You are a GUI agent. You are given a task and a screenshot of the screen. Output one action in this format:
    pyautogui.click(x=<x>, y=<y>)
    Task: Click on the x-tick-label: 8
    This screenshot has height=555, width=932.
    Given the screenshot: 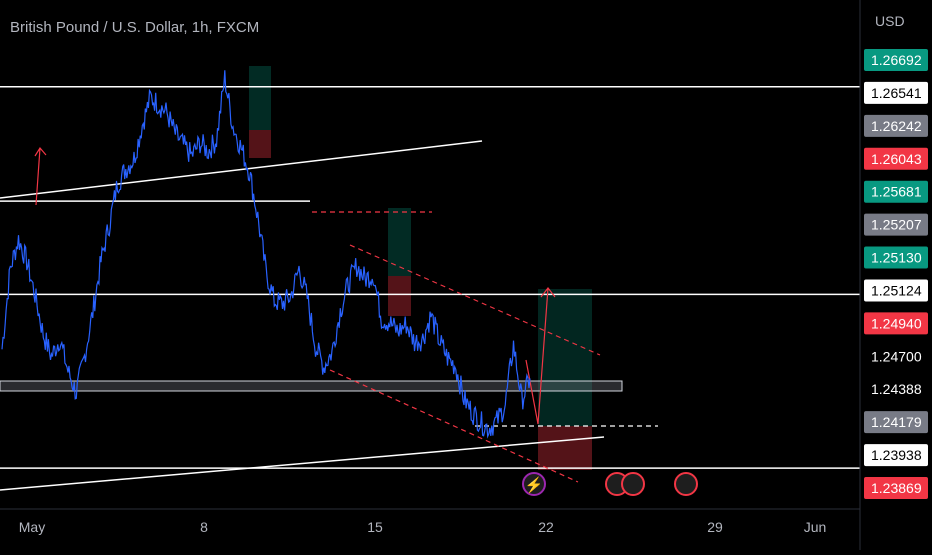 What is the action you would take?
    pyautogui.click(x=204, y=527)
    